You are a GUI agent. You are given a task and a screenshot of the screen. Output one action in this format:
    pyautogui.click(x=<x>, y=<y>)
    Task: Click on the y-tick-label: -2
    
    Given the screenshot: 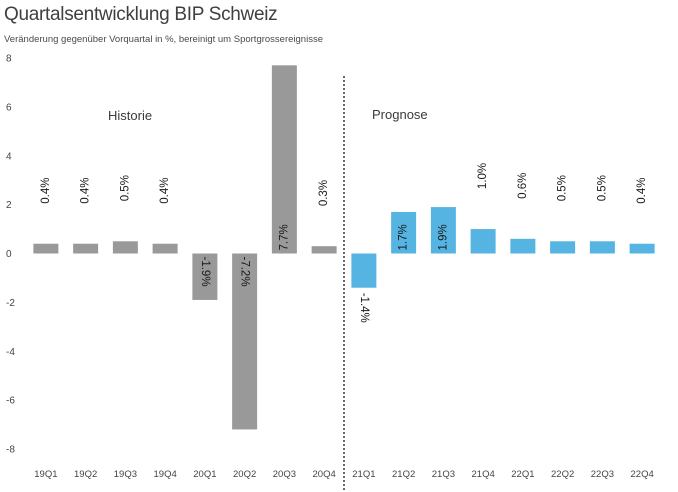 What is the action you would take?
    pyautogui.click(x=10, y=303)
    